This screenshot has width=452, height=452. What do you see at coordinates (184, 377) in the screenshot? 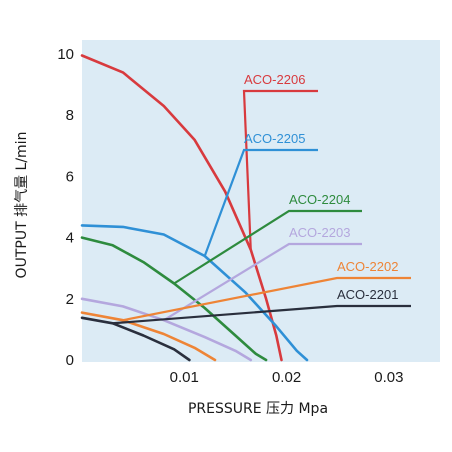
I see `x-tick-label: 0.01` at bounding box center [184, 377].